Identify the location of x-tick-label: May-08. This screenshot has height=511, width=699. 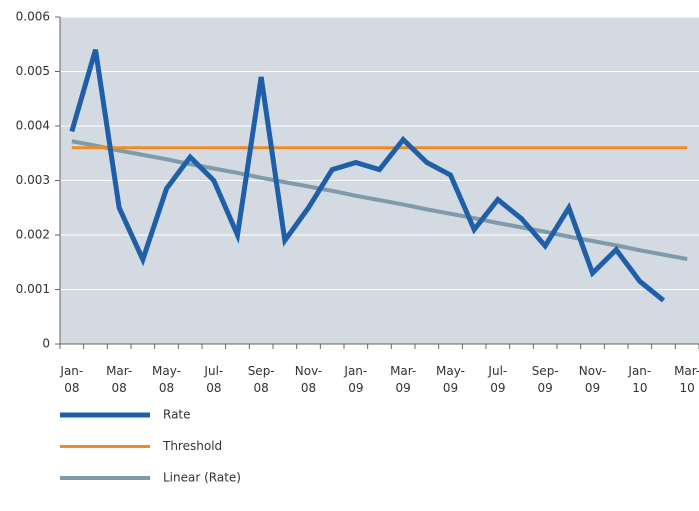
(166, 379).